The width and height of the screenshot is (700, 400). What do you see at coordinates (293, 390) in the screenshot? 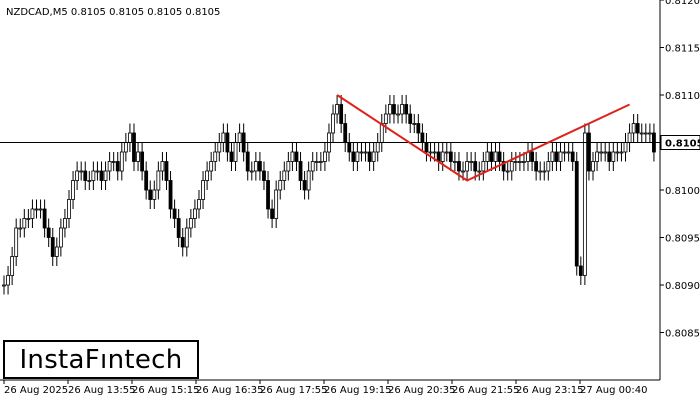
I see `x-tick-label: 26 Aug 17:55` at bounding box center [293, 390].